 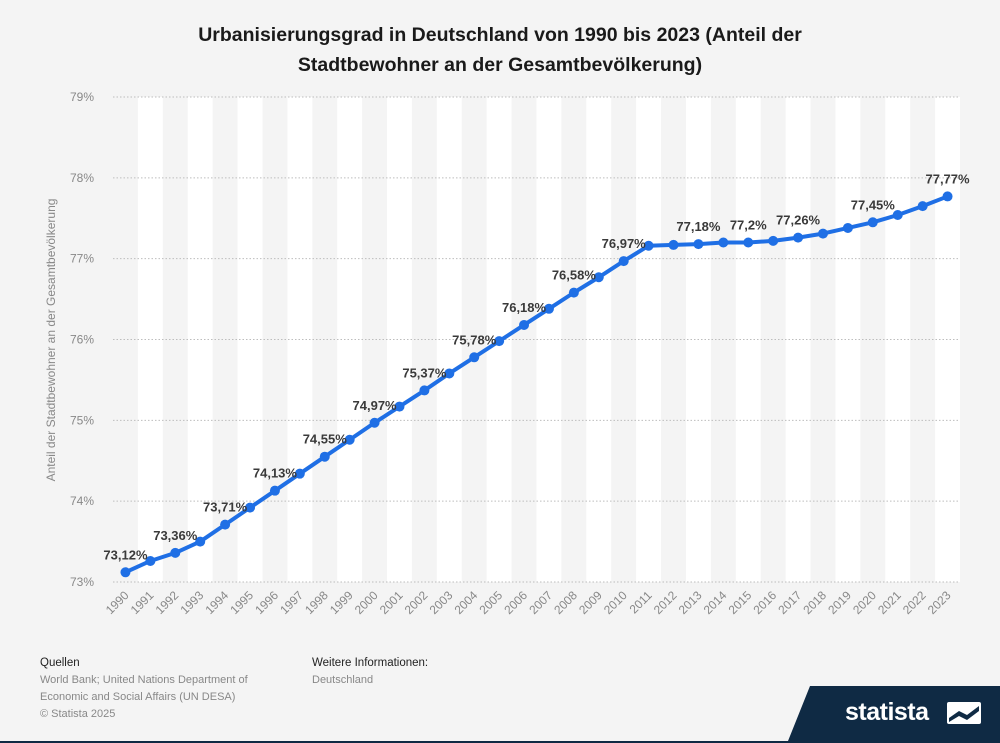 What do you see at coordinates (142, 602) in the screenshot?
I see `x-tick-label: 1991` at bounding box center [142, 602].